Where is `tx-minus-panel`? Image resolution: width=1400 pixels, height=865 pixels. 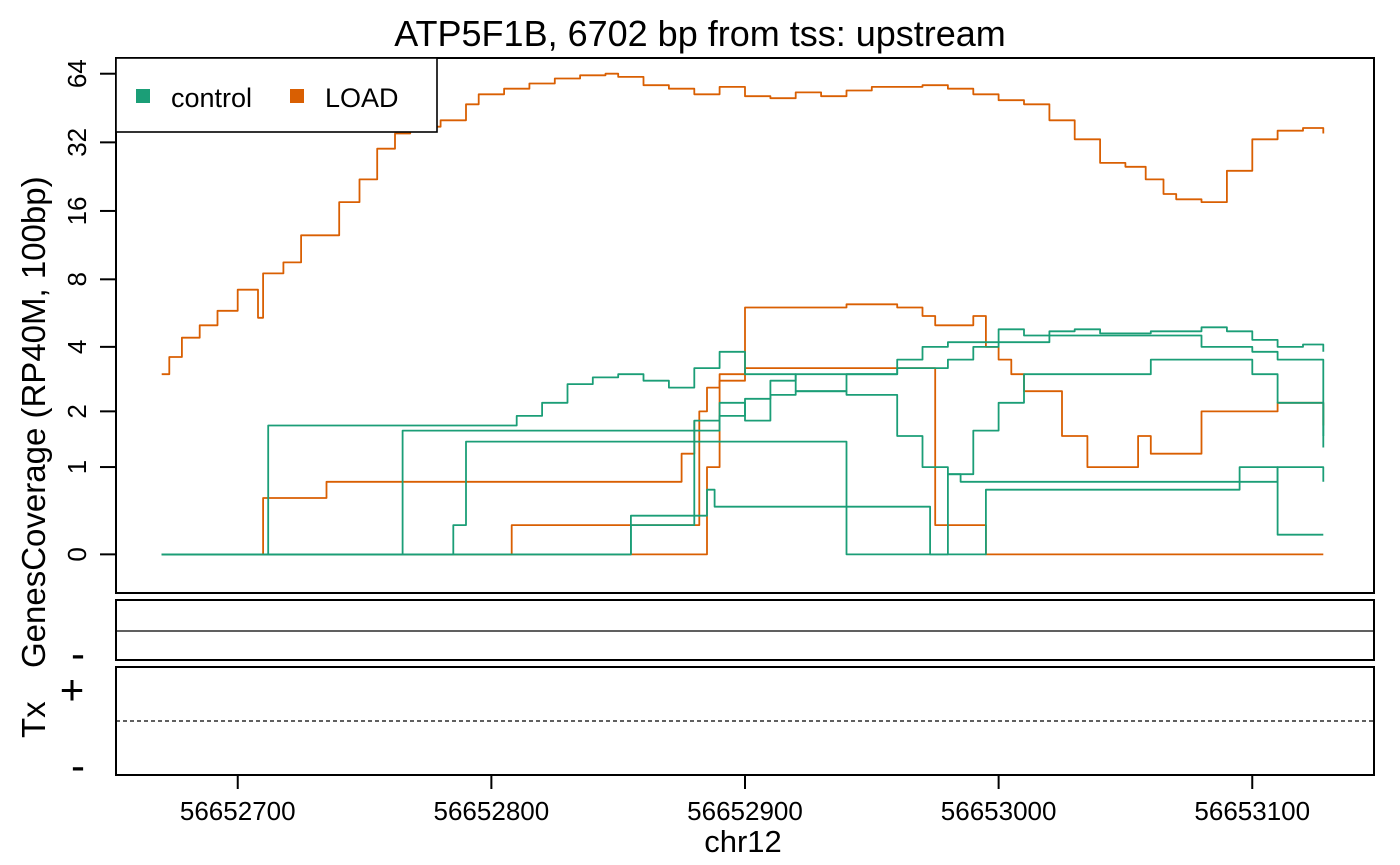 tx-minus-panel is located at coordinates (745, 630).